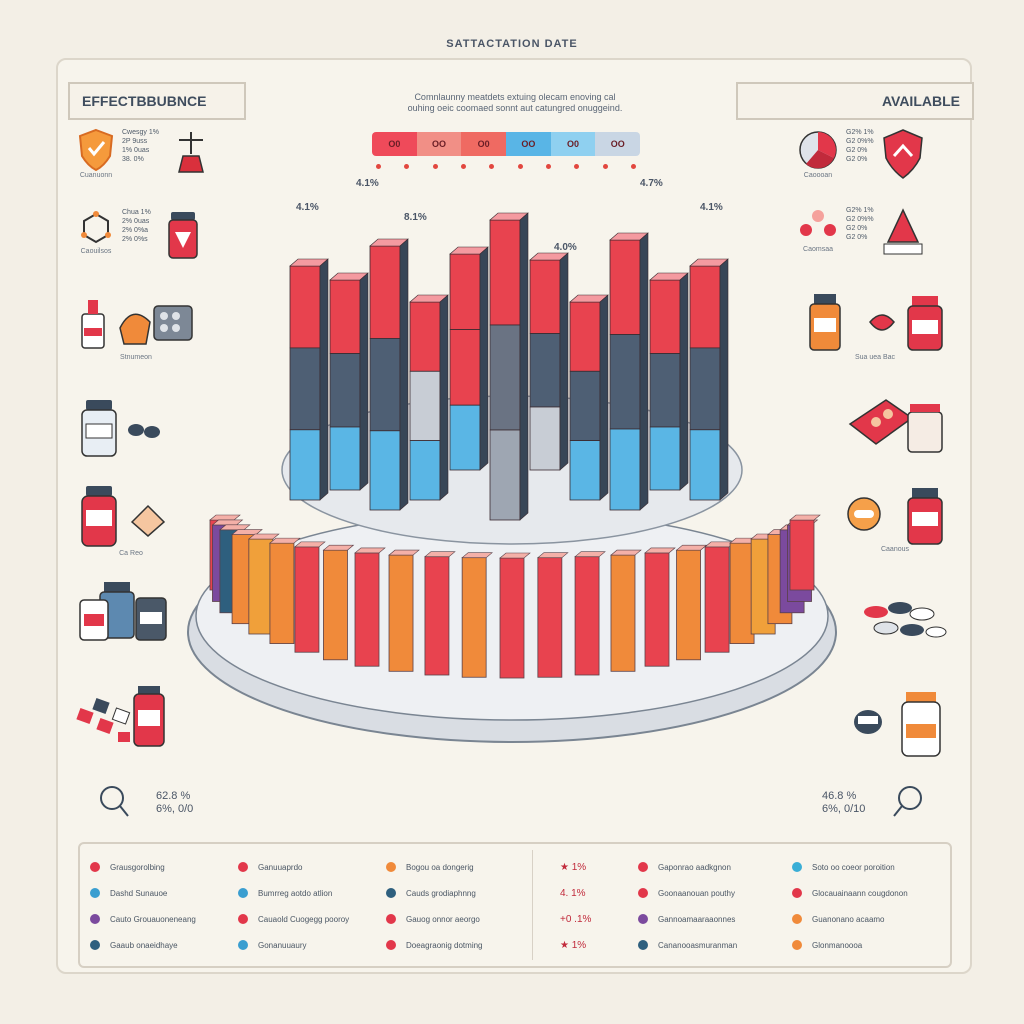  I want to click on legend-label: Glonmanoooa, so click(837, 945).